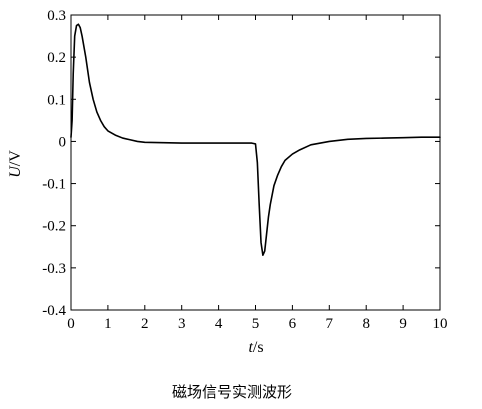 The width and height of the screenshot is (482, 409). I want to click on x-tick-label: 2, so click(145, 324).